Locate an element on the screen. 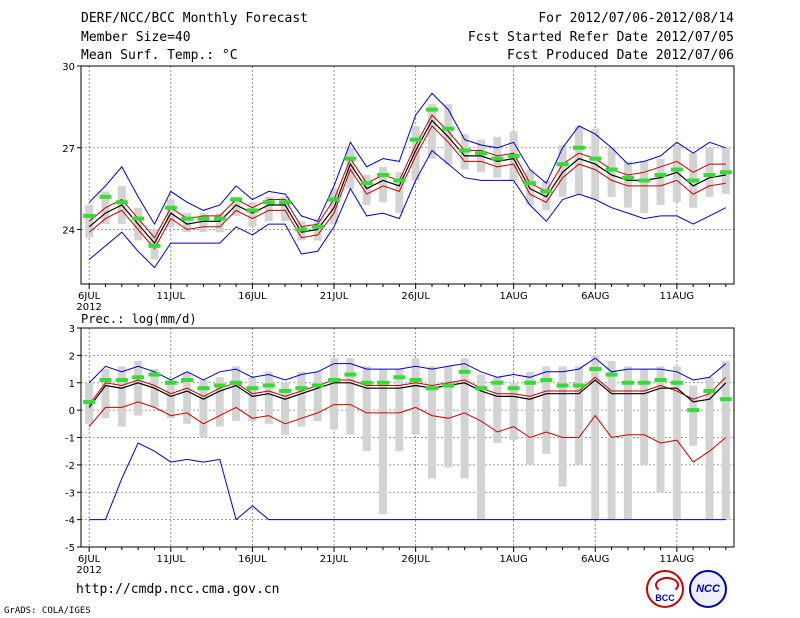 This screenshot has width=800, height=618. prec-xtick-label: 6JUL is located at coordinates (89, 559).